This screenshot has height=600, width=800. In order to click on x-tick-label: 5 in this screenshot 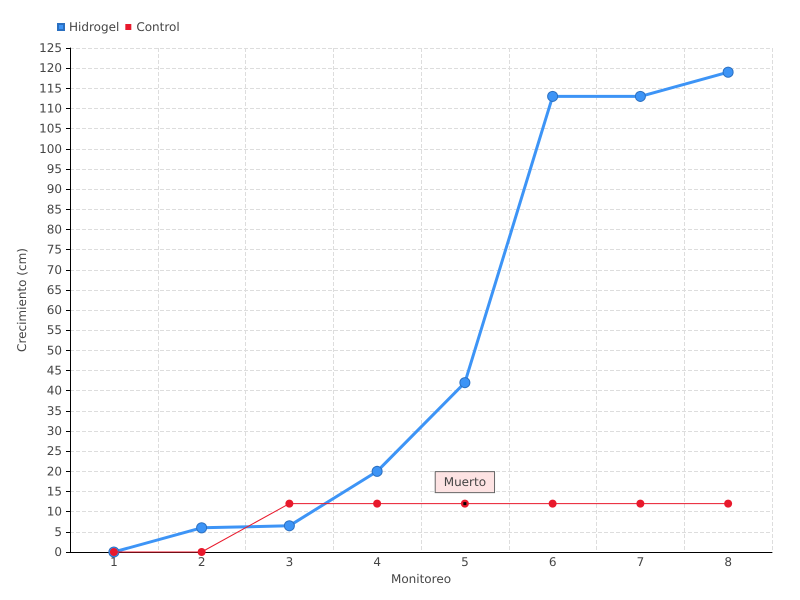, I will do `click(465, 562)`.